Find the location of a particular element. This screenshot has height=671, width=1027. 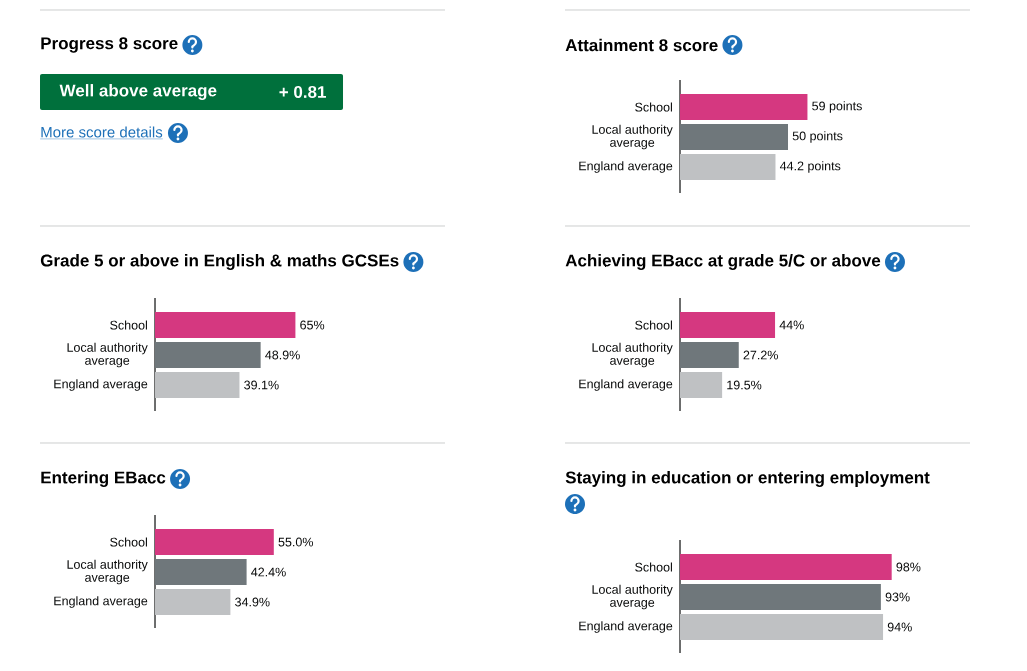

data-label: 94% is located at coordinates (899, 627).